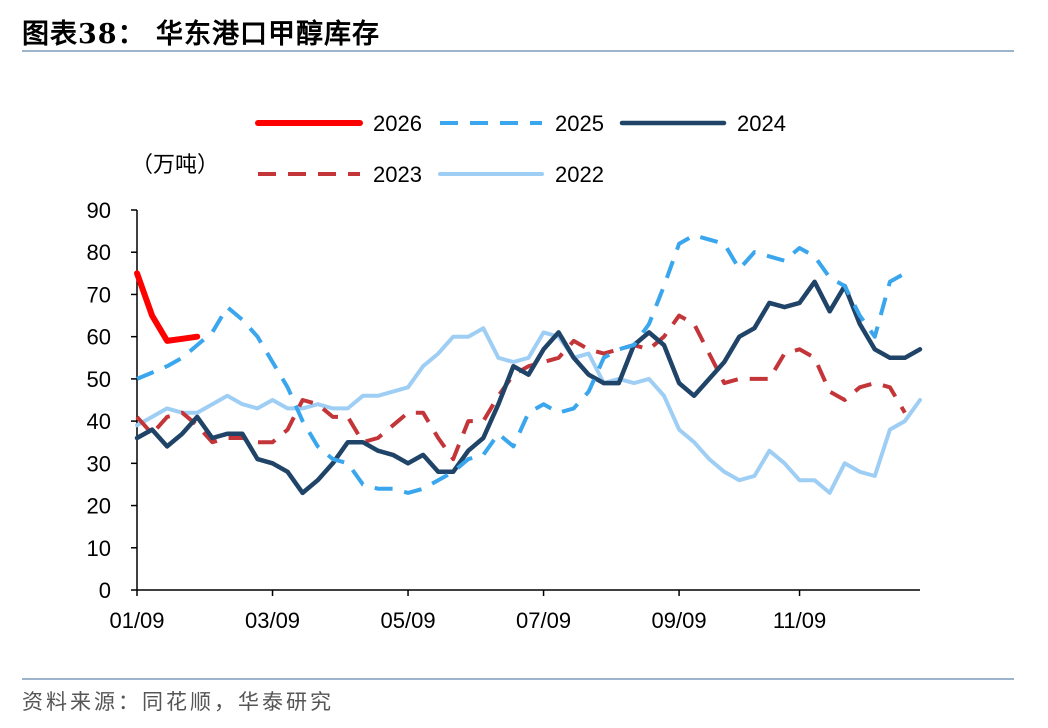 This screenshot has width=1048, height=728. Describe the element at coordinates (520, 149) in the screenshot. I see `chart-legend: 2026 2025 2024 2023 2022` at that location.